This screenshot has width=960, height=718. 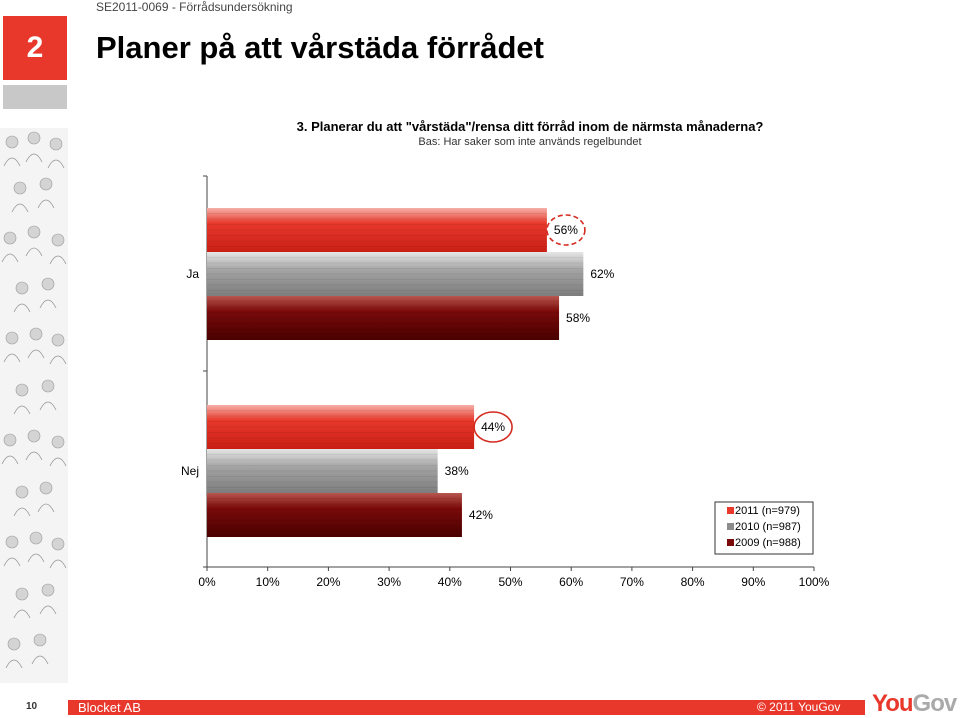 I want to click on x-tick-label: 0%, so click(x=207, y=582).